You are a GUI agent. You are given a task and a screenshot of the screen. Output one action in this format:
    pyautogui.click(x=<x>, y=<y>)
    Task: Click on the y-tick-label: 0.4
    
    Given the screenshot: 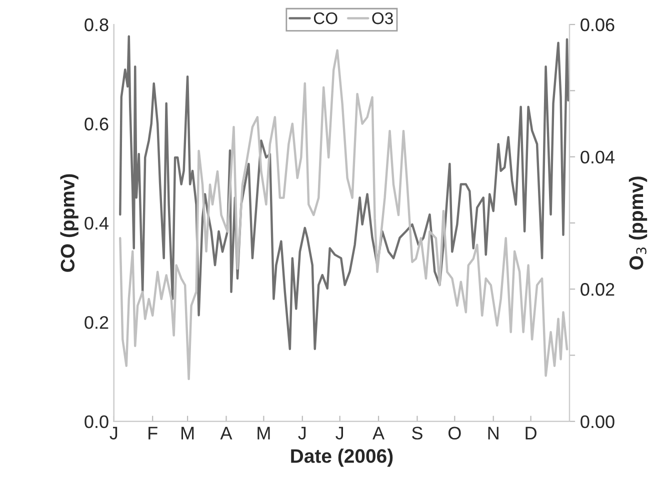 What is the action you would take?
    pyautogui.click(x=96, y=223)
    